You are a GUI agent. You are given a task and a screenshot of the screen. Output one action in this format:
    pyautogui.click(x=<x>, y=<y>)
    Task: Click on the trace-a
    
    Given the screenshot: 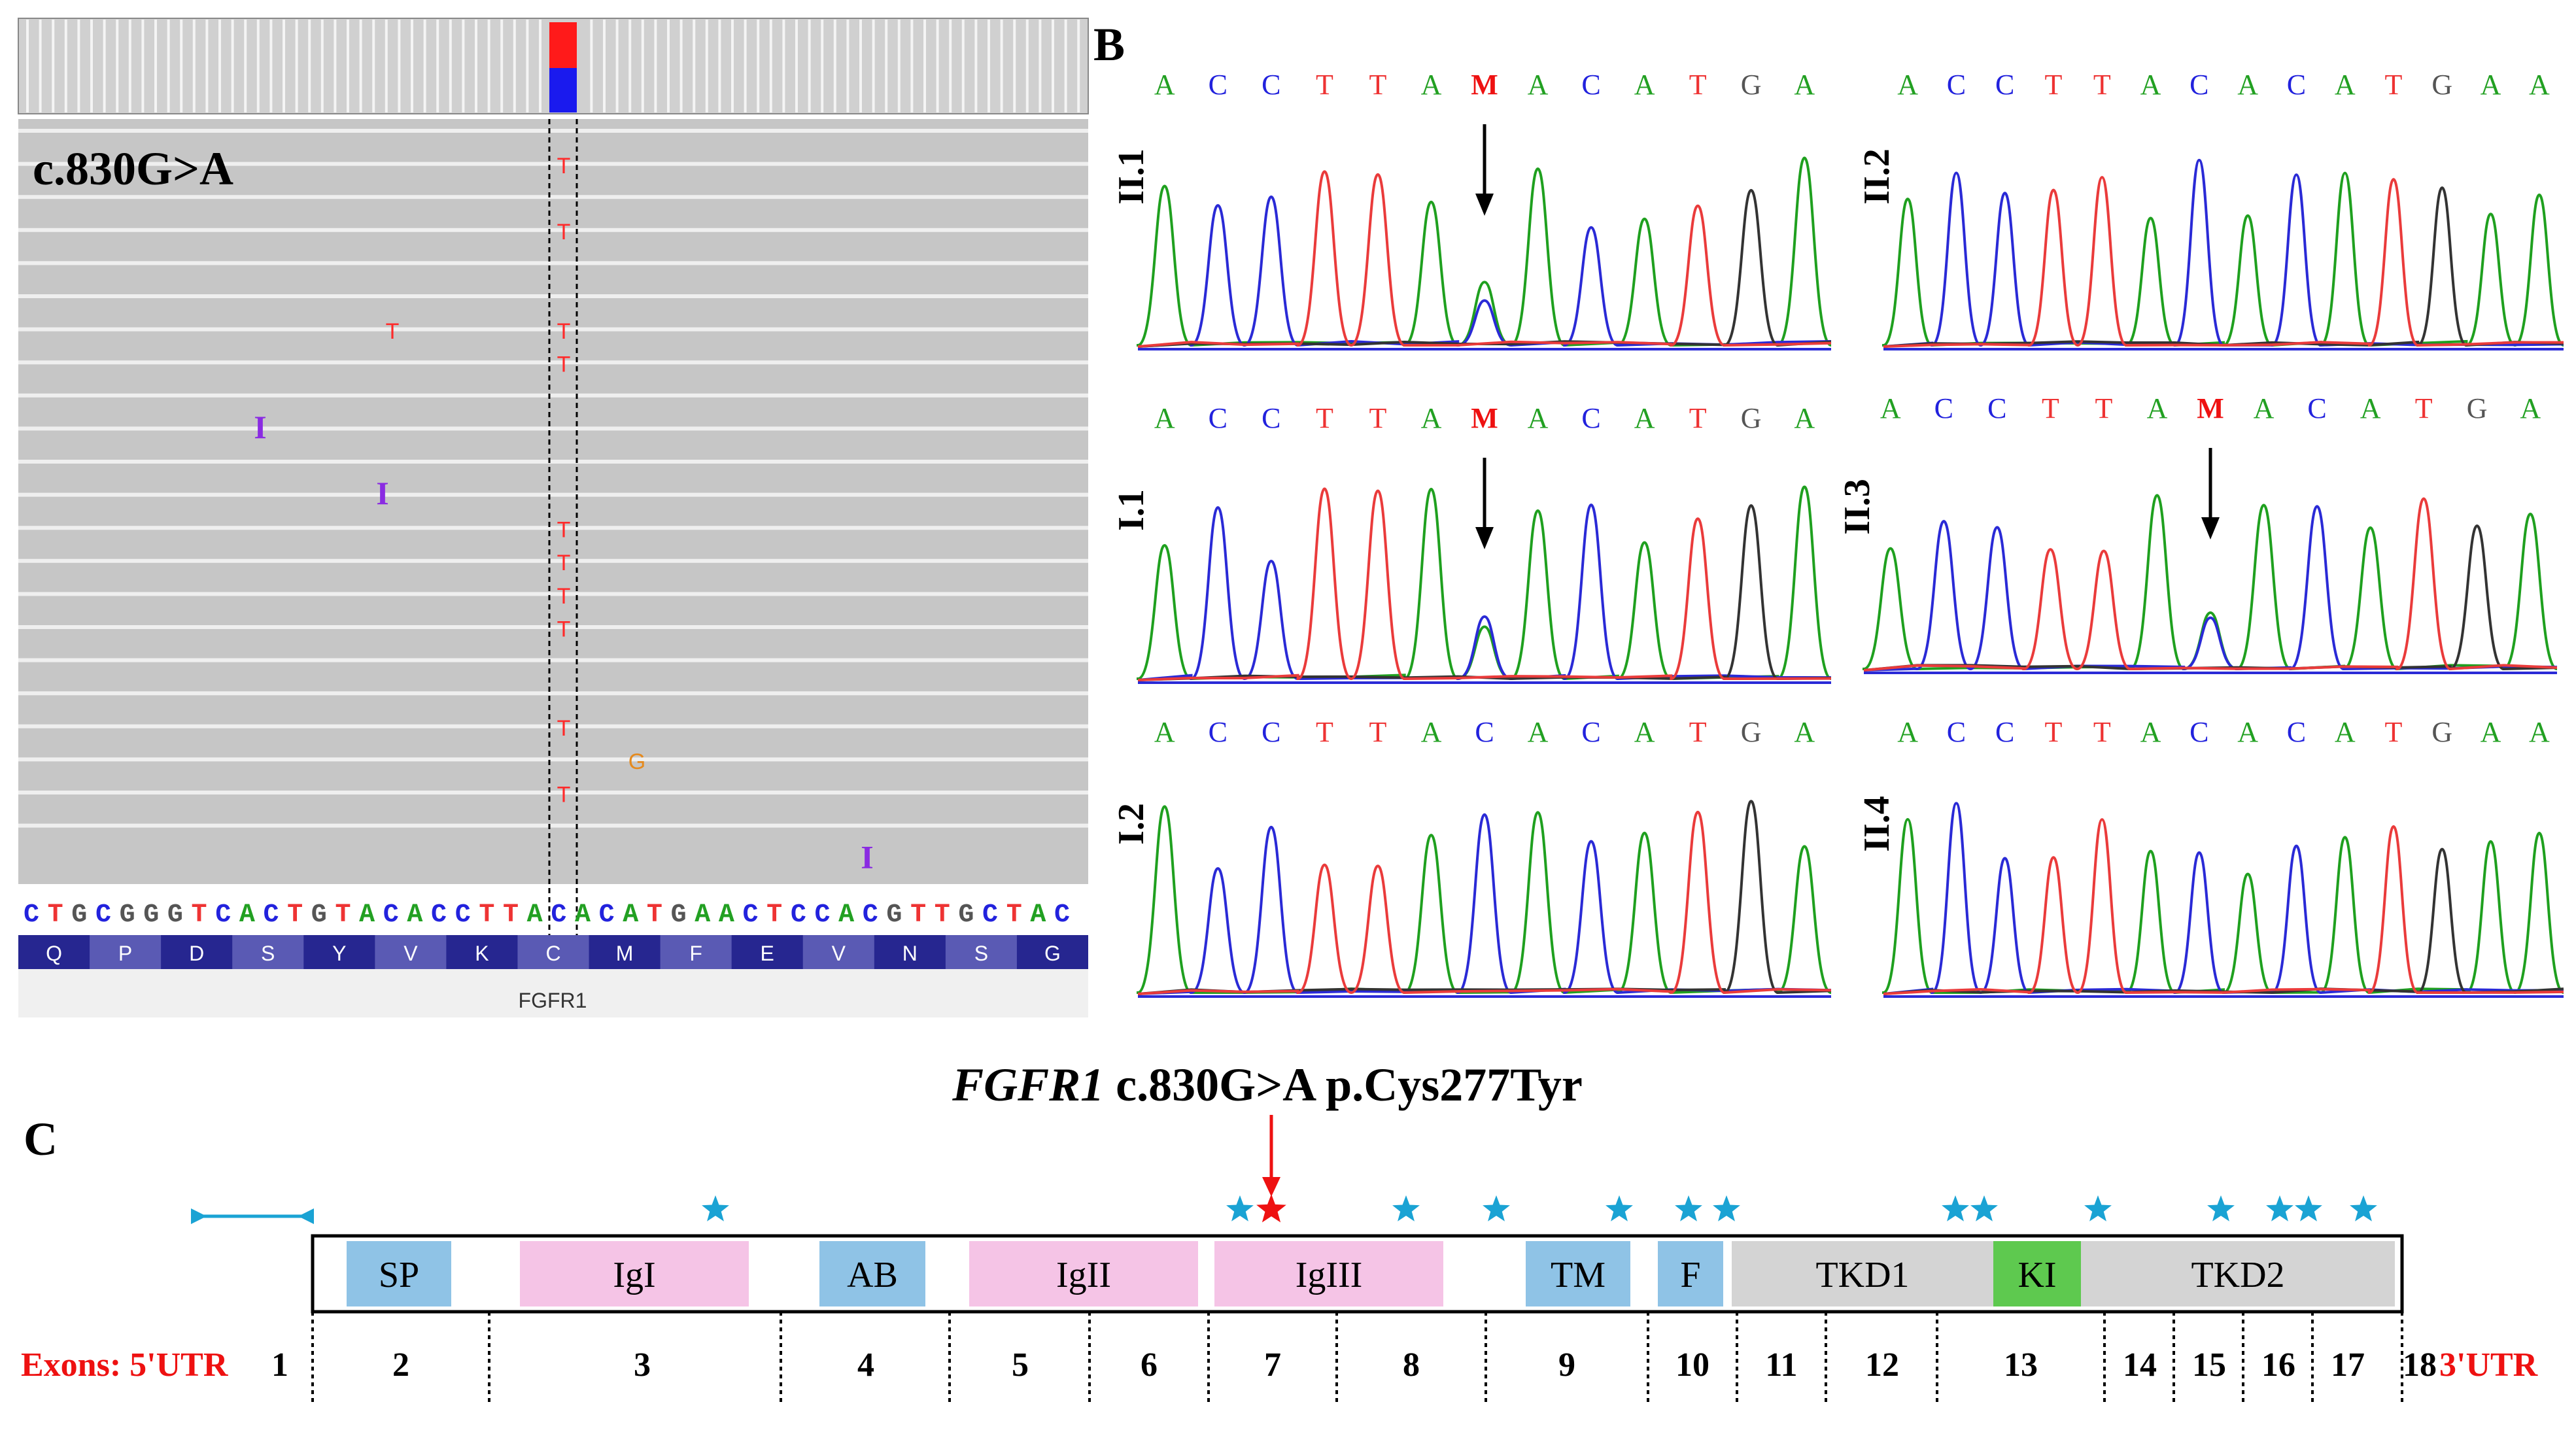 What is the action you would take?
    pyautogui.click(x=2223, y=906)
    